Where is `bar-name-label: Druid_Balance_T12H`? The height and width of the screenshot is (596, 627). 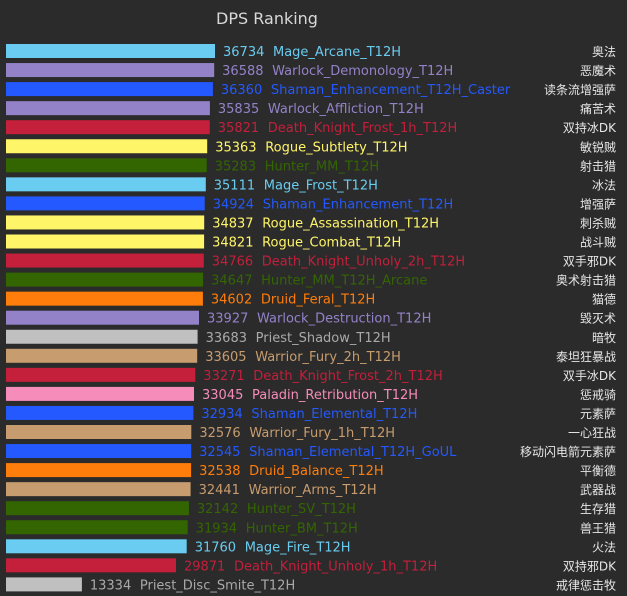 bar-name-label: Druid_Balance_T12H is located at coordinates (316, 471).